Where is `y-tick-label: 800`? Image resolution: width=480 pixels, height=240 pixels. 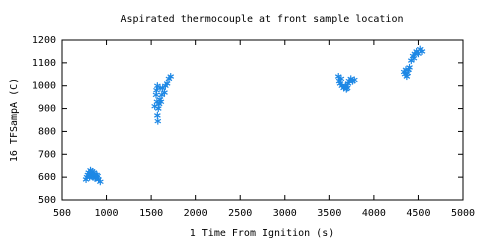
y-tick-label: 800 is located at coordinates (47, 131).